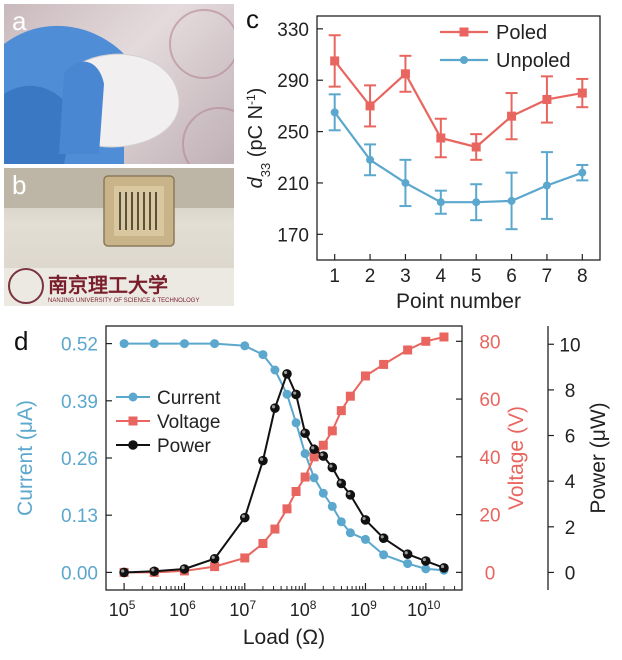  I want to click on chart-c-xtick-label: 5, so click(476, 276).